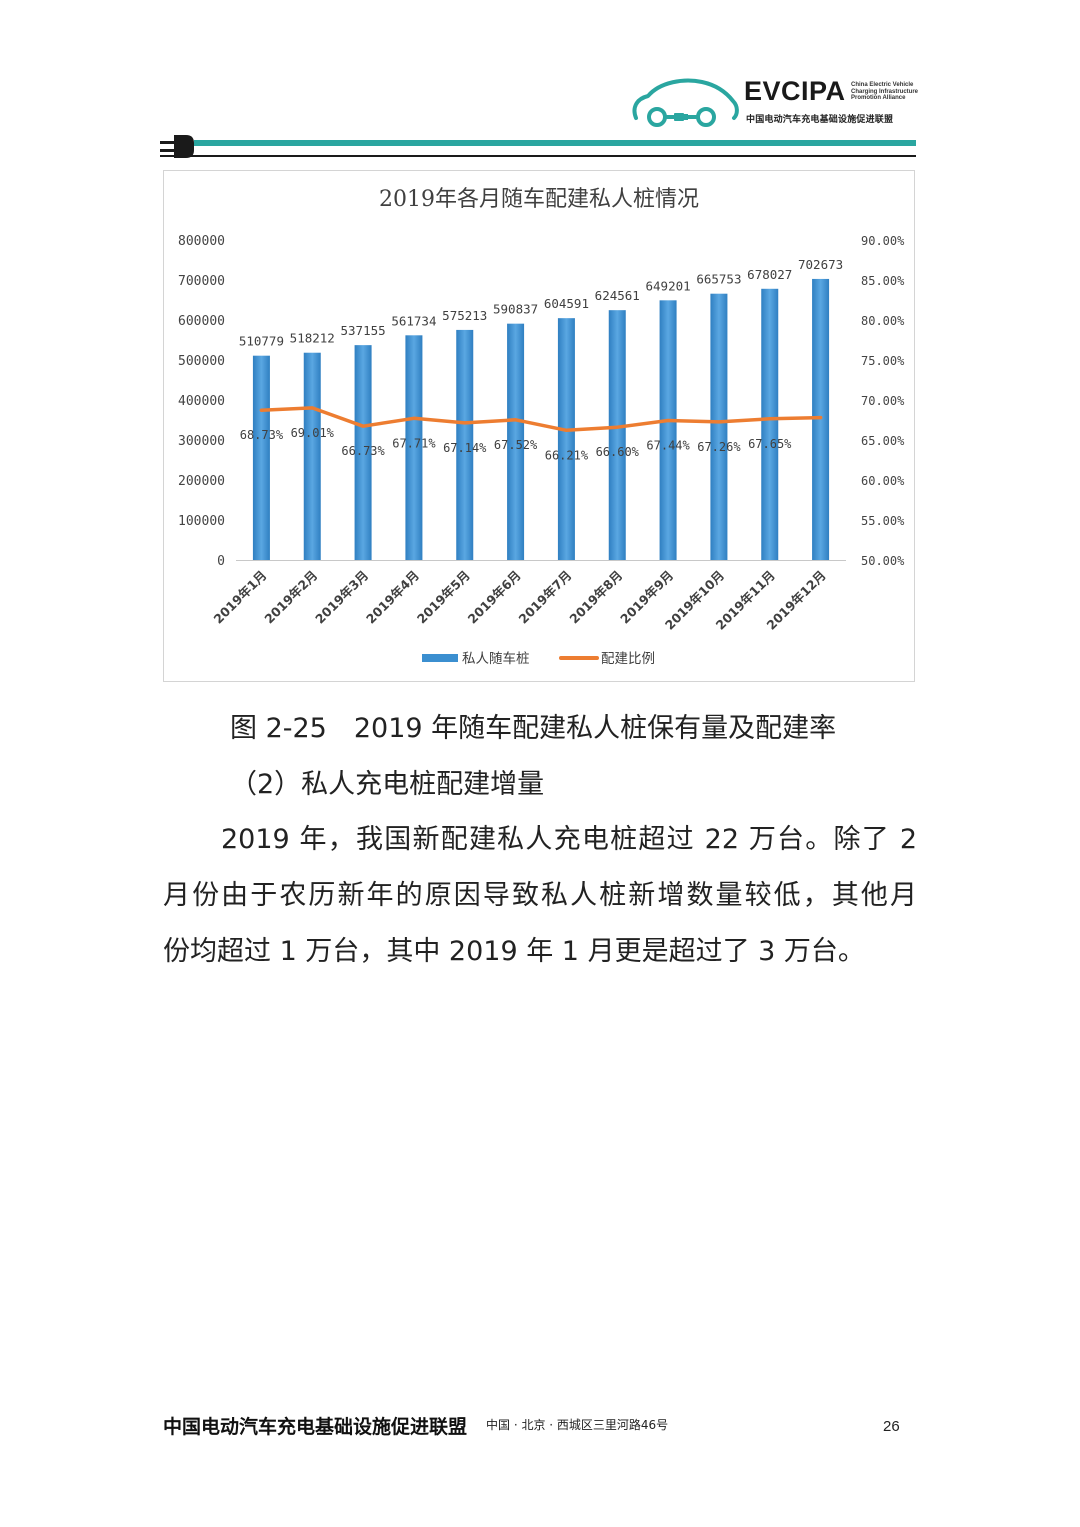  What do you see at coordinates (770, 444) in the screenshot?
I see `line-data-label: 67.65%` at bounding box center [770, 444].